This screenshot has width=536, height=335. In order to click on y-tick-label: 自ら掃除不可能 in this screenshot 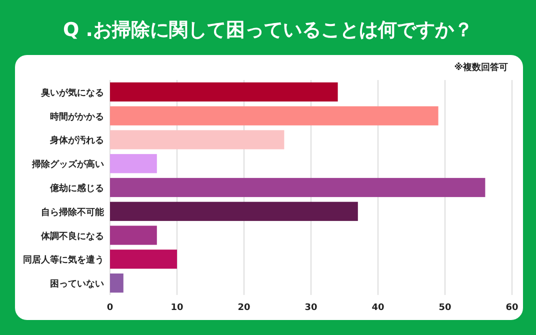, I will do `click(73, 212)`.